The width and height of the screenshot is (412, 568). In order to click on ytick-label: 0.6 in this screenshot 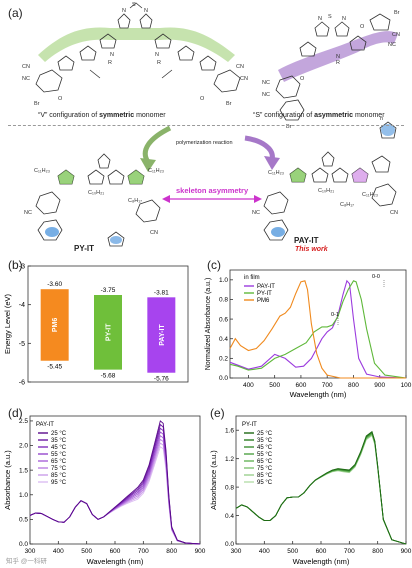, I will do `click(223, 319)`.